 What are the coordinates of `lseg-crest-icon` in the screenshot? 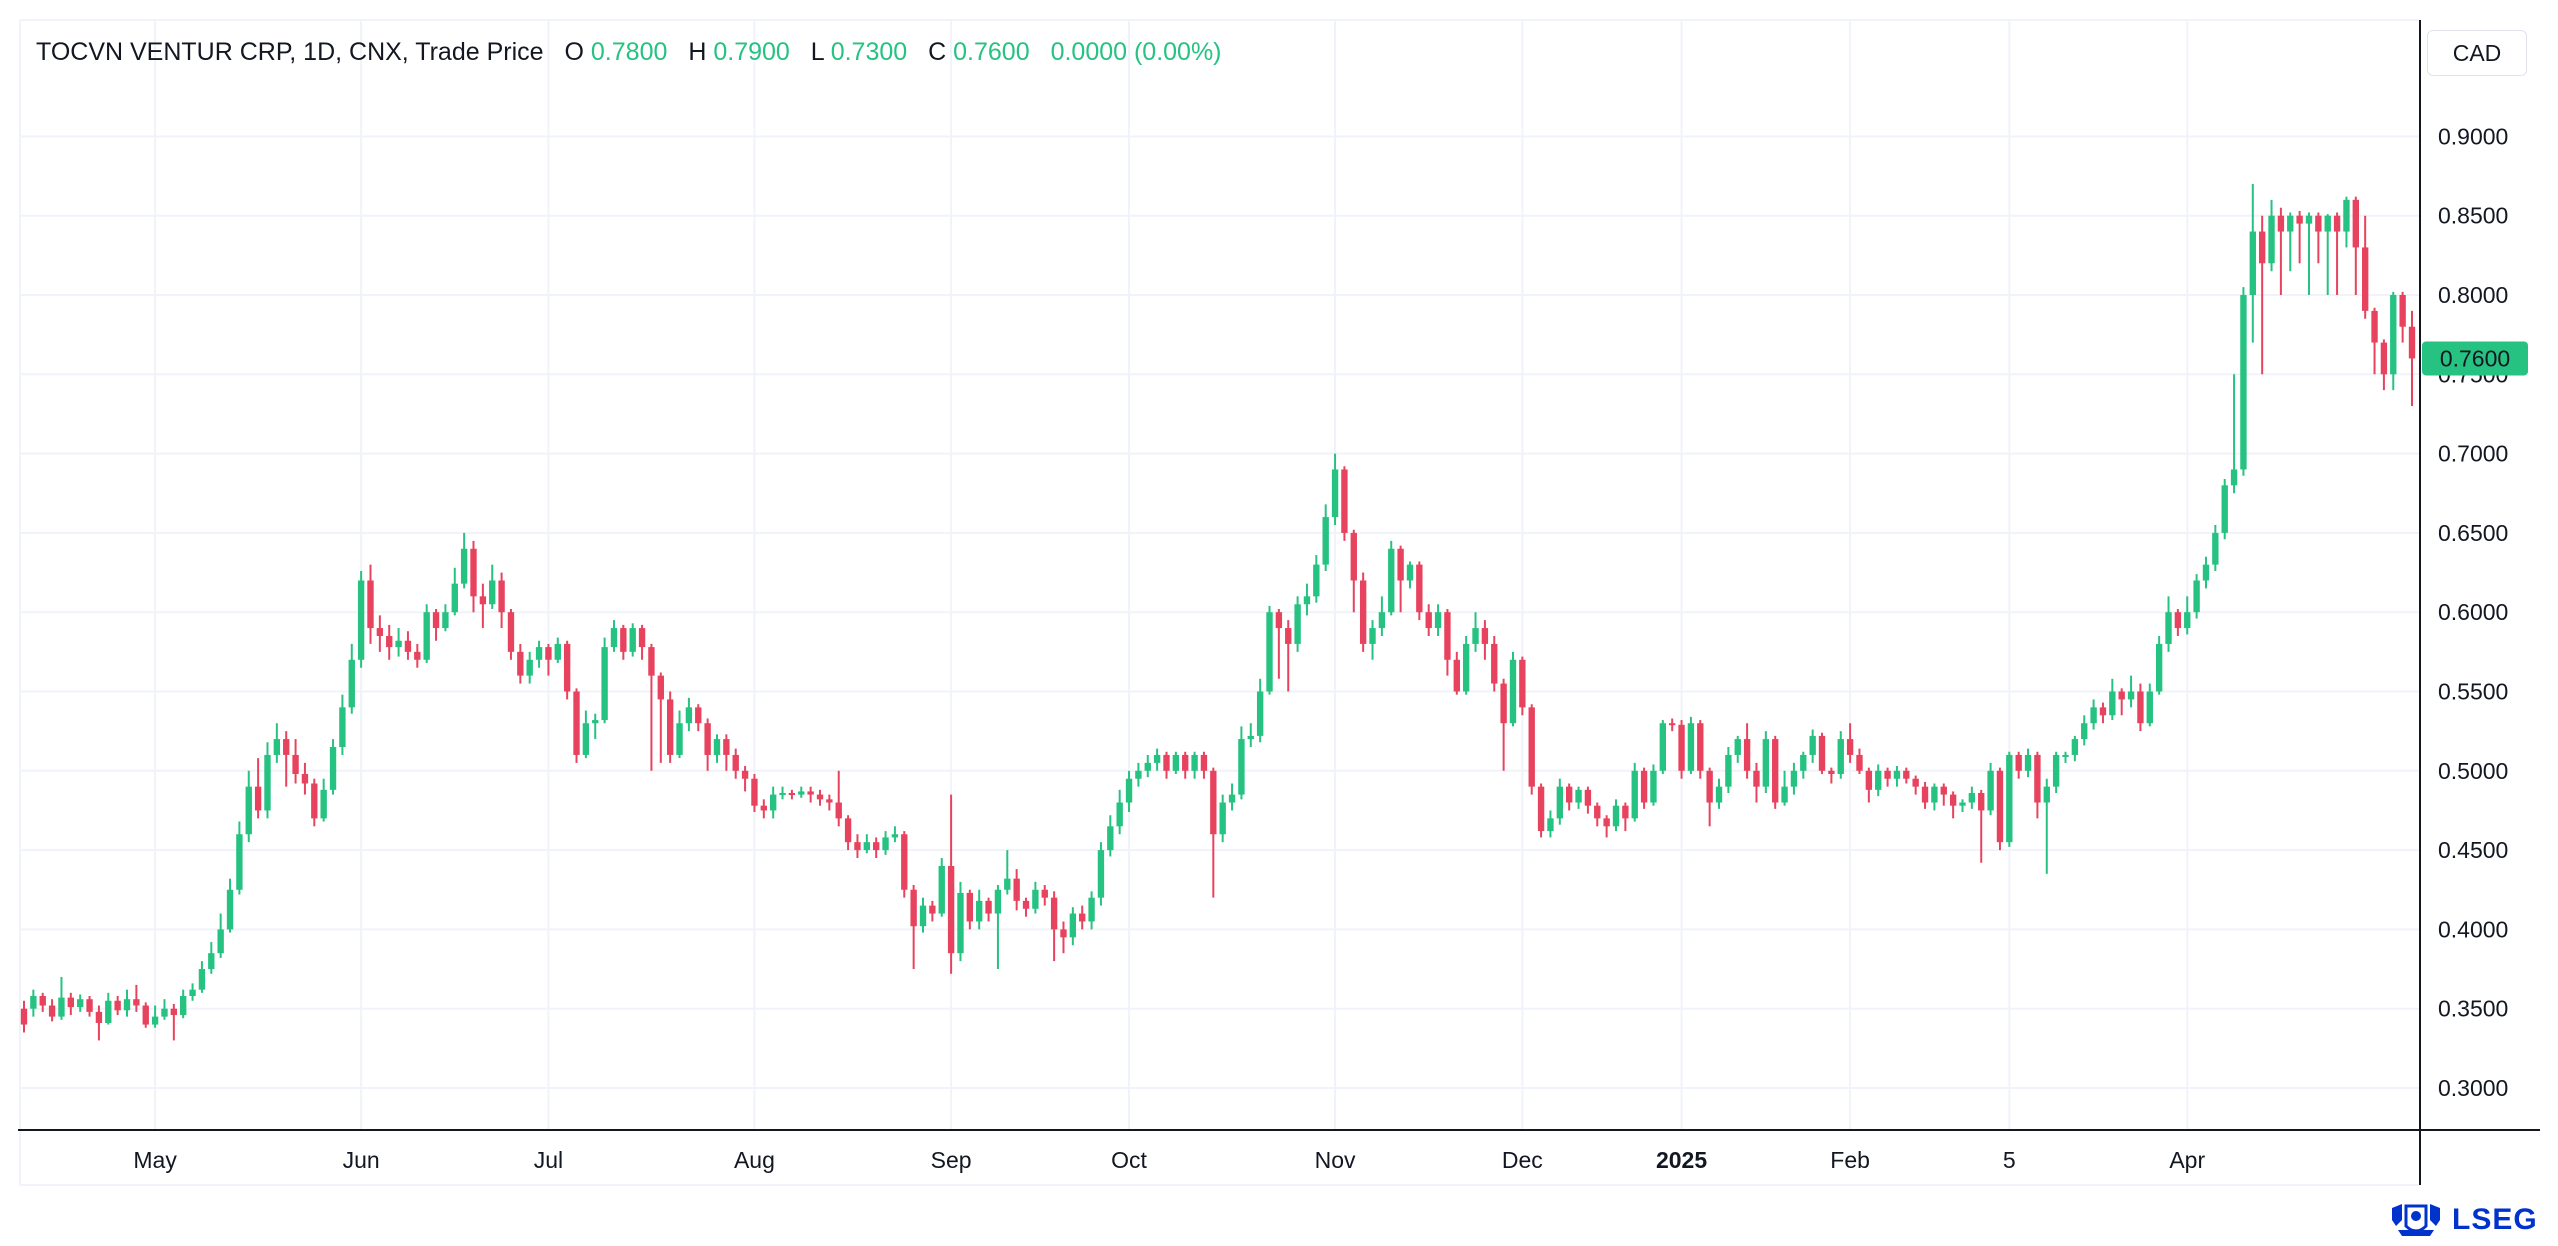 It's located at (2416, 1220).